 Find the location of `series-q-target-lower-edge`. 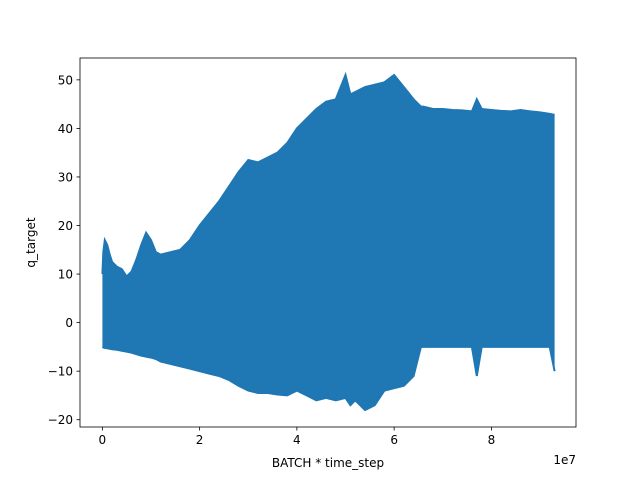

series-q-target-lower-edge is located at coordinates (328, 378).